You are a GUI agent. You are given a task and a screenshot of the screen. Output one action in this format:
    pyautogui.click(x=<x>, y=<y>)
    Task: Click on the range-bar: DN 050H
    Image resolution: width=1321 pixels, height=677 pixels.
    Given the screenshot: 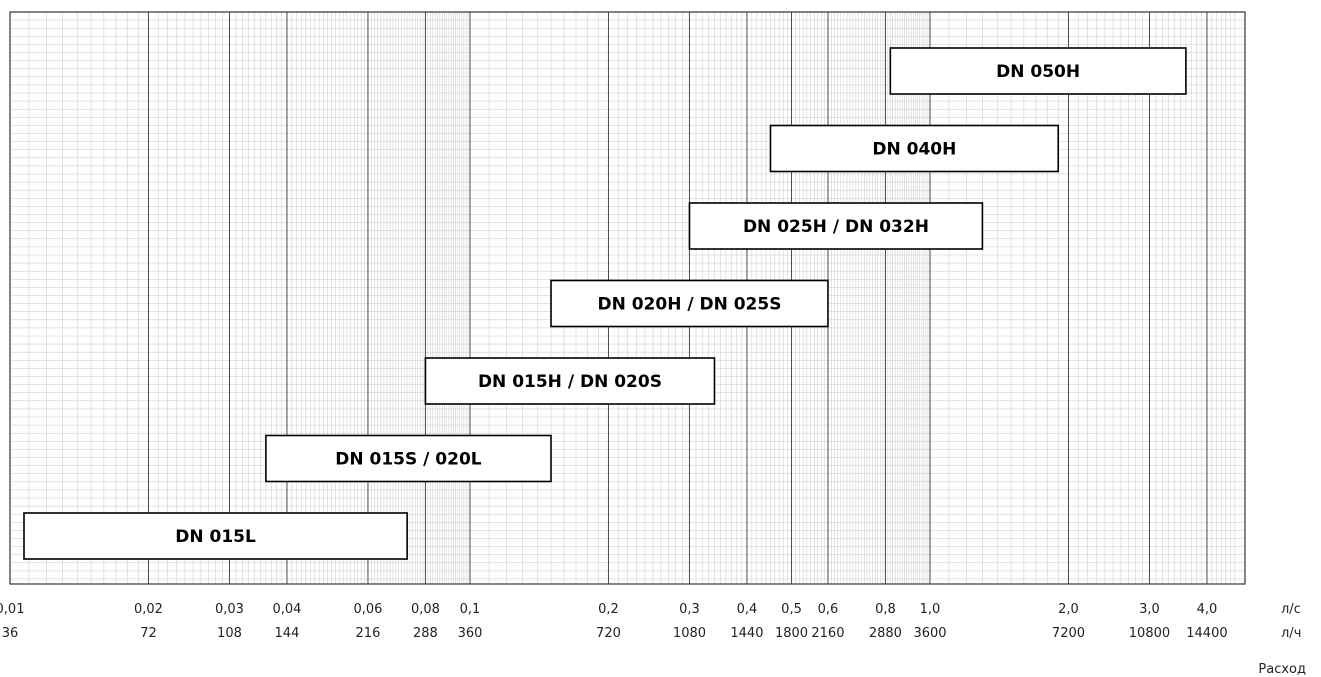 What is the action you would take?
    pyautogui.click(x=1038, y=71)
    